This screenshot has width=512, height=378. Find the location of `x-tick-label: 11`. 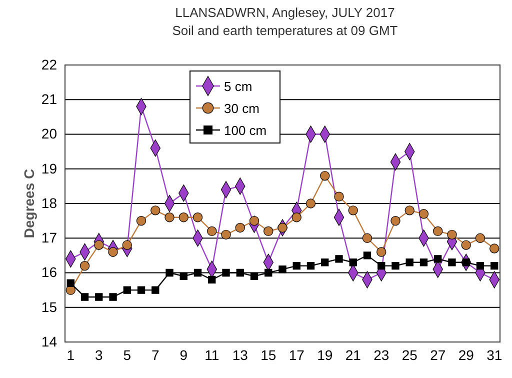

x-tick-label: 11 is located at coordinates (212, 354).